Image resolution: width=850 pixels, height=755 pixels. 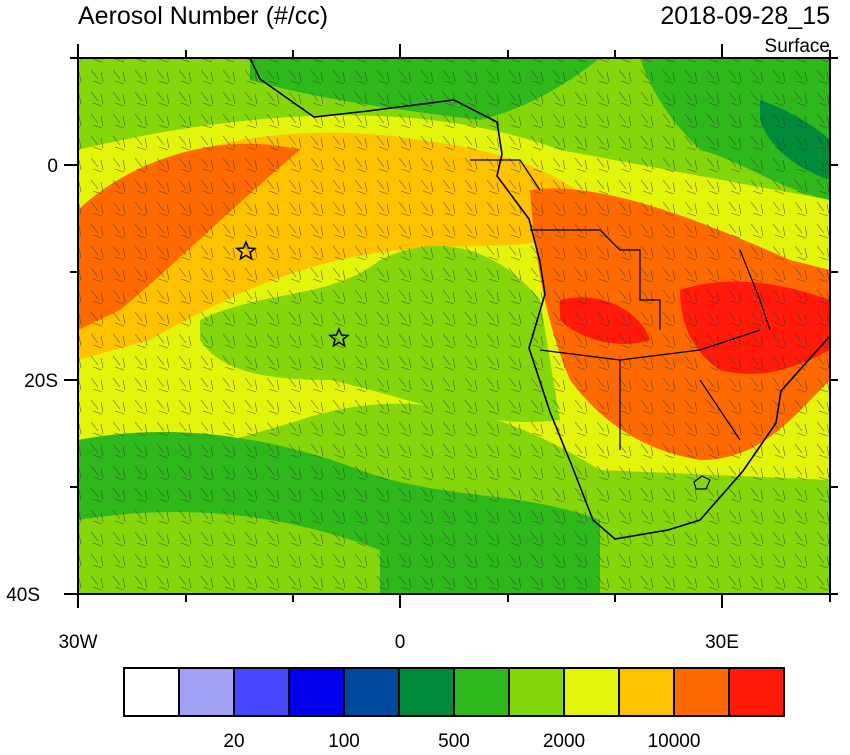 What do you see at coordinates (77, 642) in the screenshot?
I see `lon-label: 30W` at bounding box center [77, 642].